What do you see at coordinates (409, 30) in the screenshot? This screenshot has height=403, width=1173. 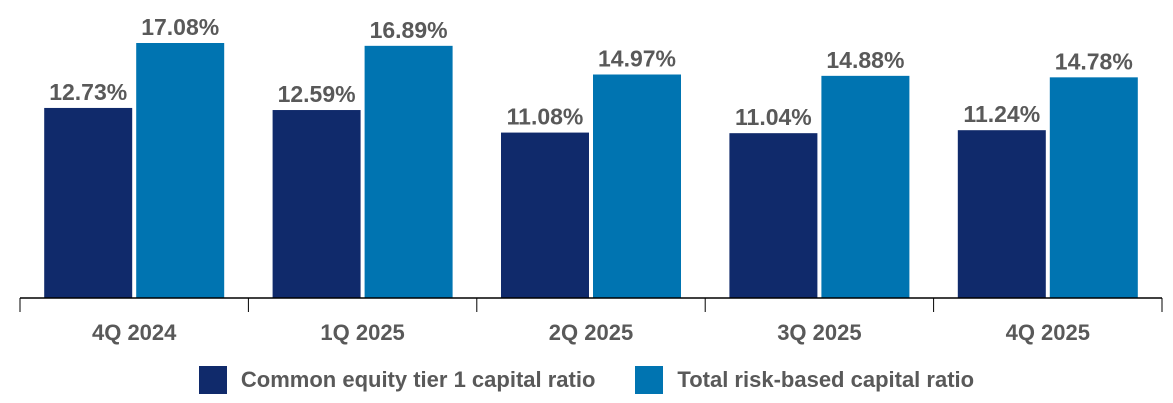 I see `data-label-total-risk-1: 16.89%` at bounding box center [409, 30].